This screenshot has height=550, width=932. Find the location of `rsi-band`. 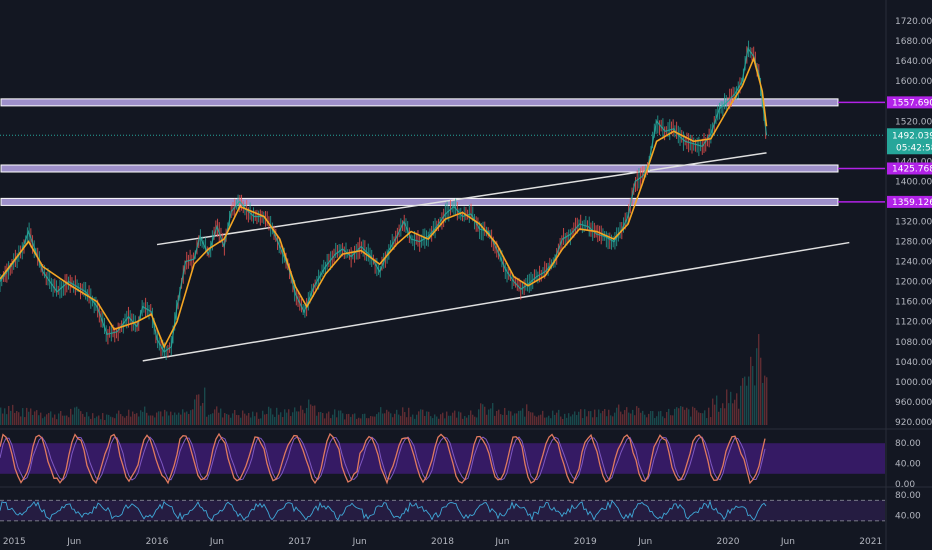

rsi-band is located at coordinates (442, 510).